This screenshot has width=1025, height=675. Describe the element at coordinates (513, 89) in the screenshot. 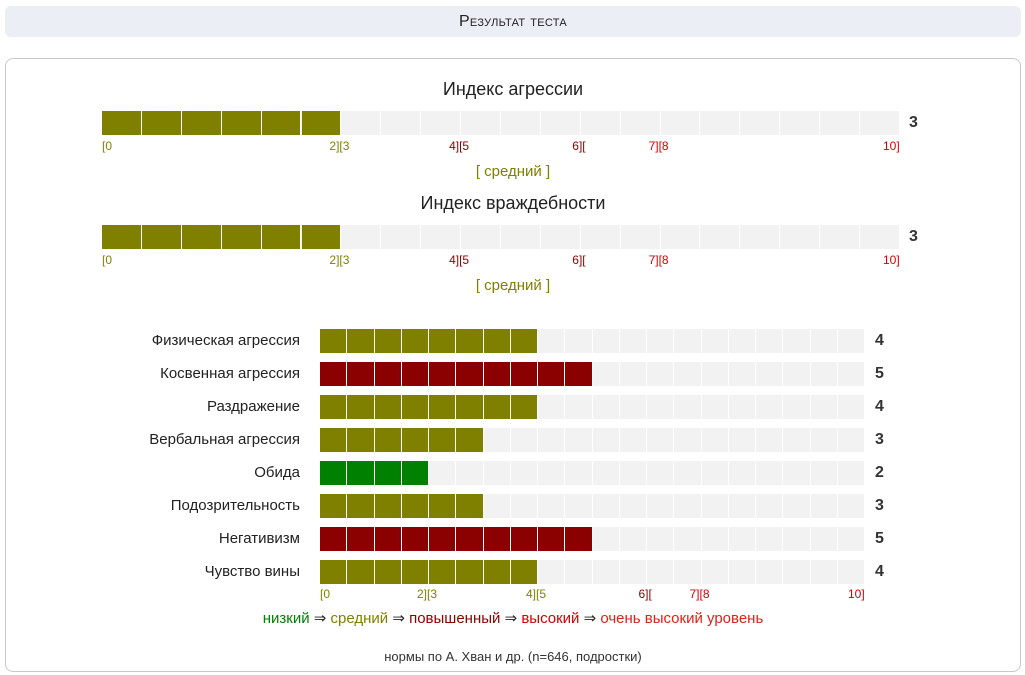

I see `aggression-index-title: Индекс агрессии` at that location.